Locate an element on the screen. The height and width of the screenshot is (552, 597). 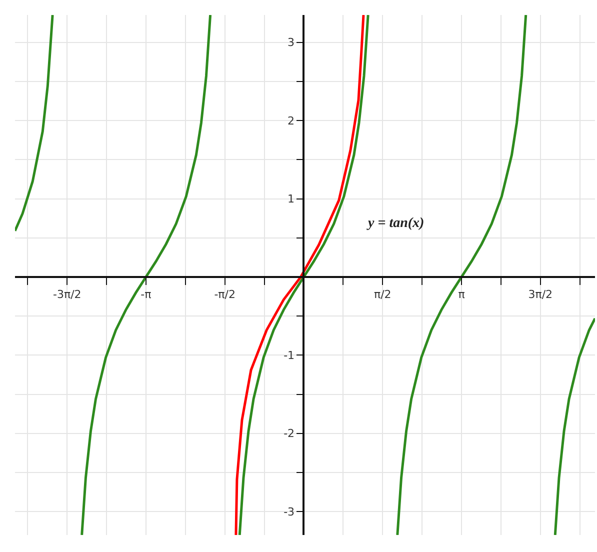
y-tick-label: -2 is located at coordinates (289, 433).